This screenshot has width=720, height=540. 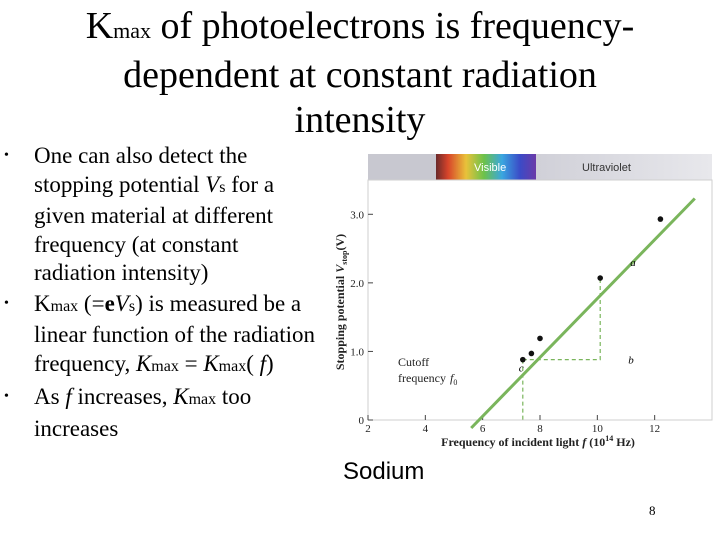 I want to click on bullet-2-k2-sub: max, so click(x=165, y=366).